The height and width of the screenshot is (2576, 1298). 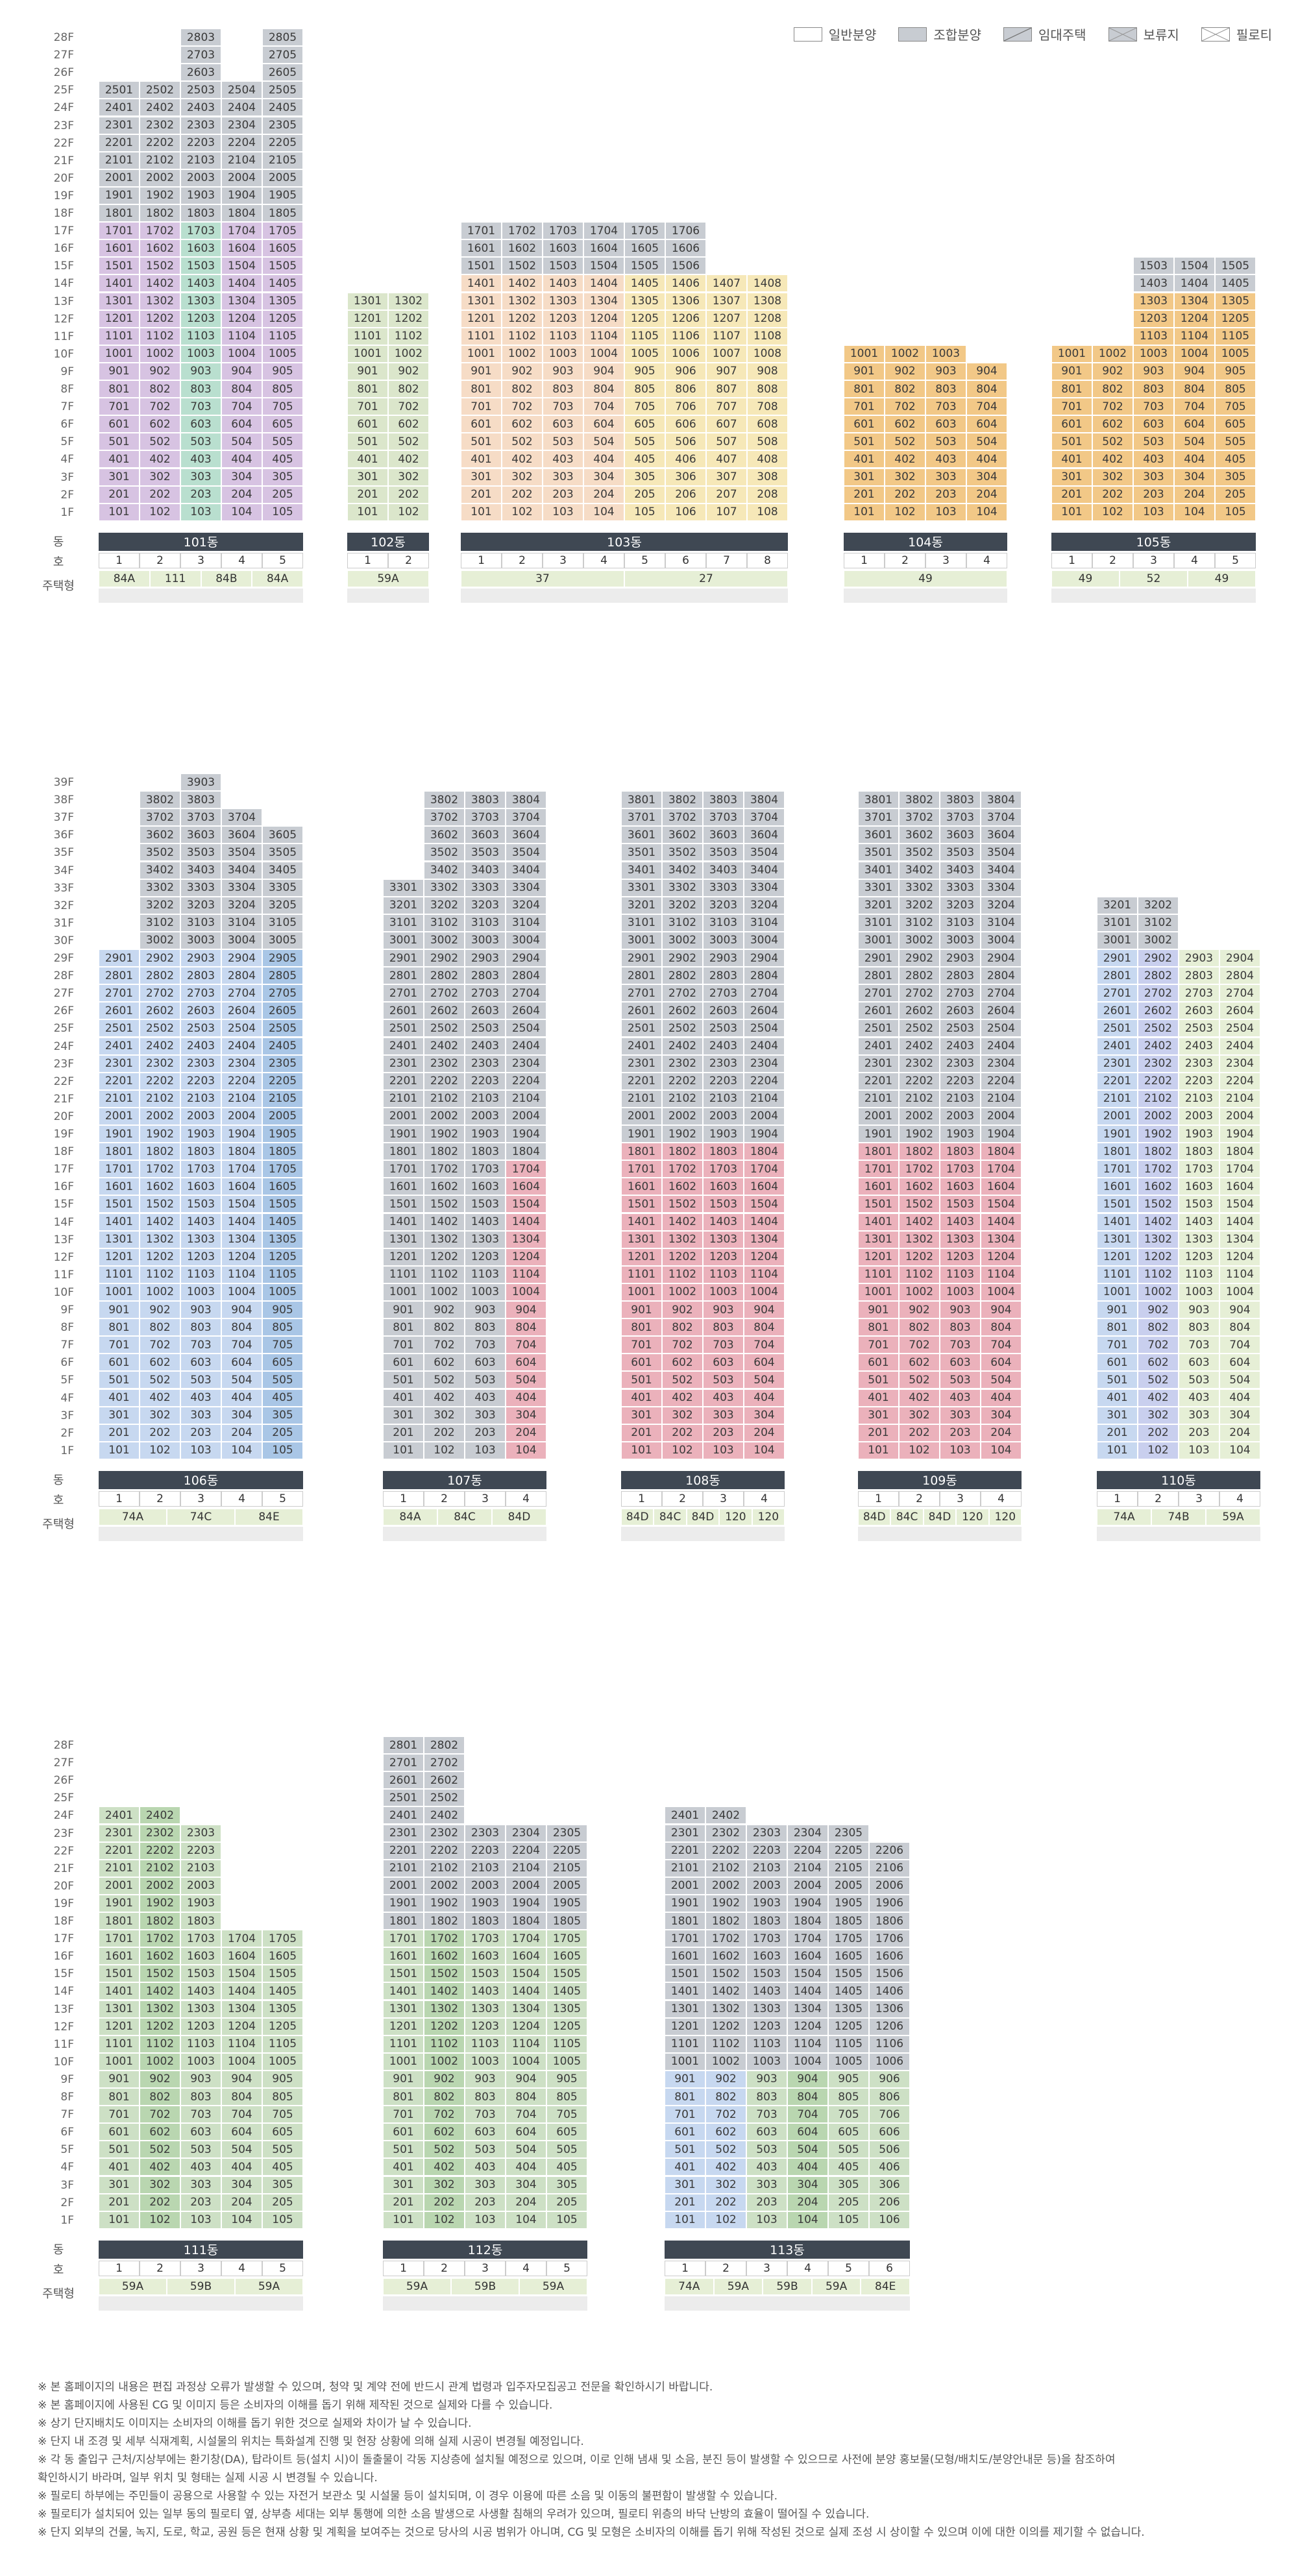 What do you see at coordinates (890, 2009) in the screenshot?
I see `unit-cell: 1306` at bounding box center [890, 2009].